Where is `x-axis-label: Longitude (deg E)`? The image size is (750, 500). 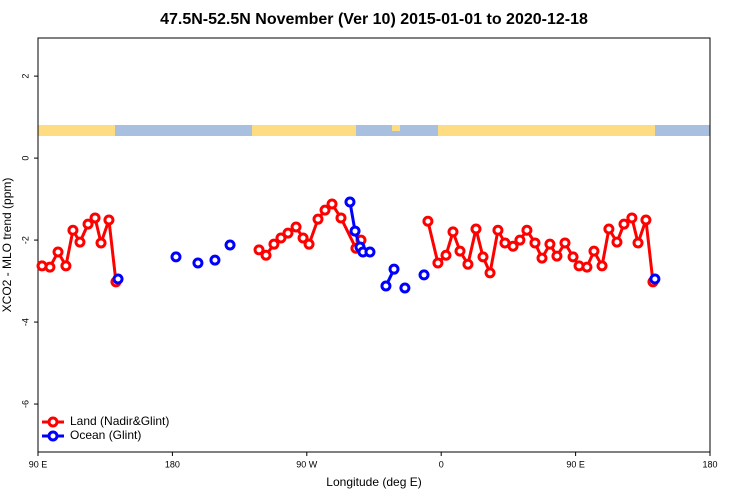 x-axis-label: Longitude (deg E) is located at coordinates (373, 482).